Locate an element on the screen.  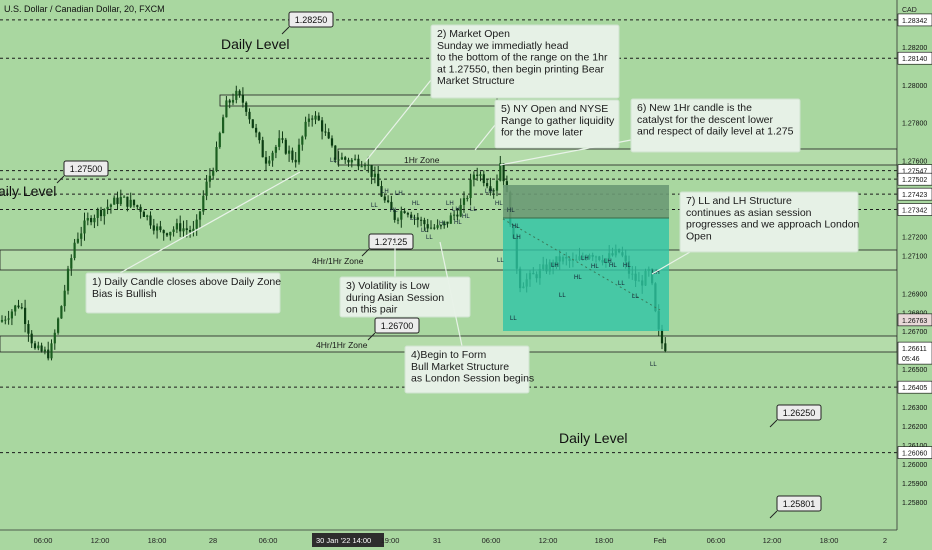
annotation-text: 1) Daily Candle closes above Daily Zone is located at coordinates (186, 282).